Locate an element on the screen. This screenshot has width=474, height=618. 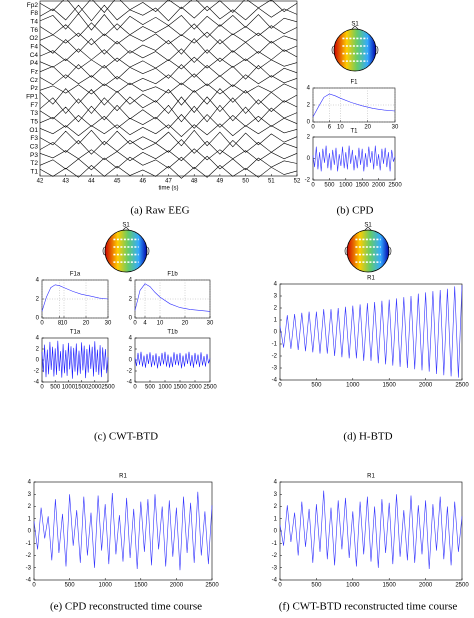
channel-label: T3 is located at coordinates (34, 113).